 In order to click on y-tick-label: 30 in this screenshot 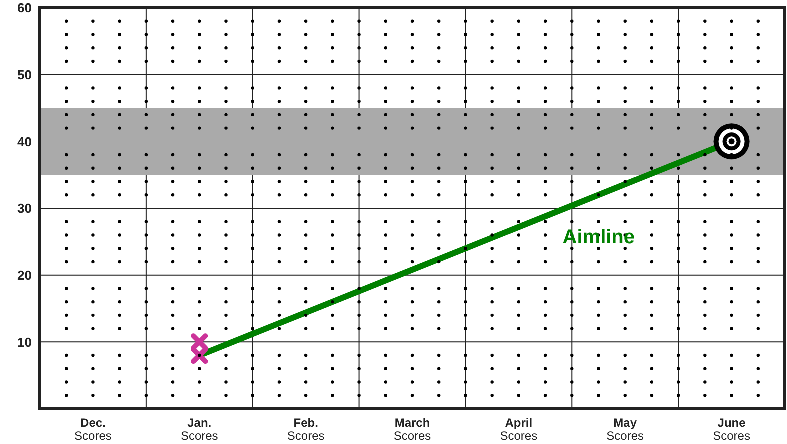, I will do `click(25, 208)`.